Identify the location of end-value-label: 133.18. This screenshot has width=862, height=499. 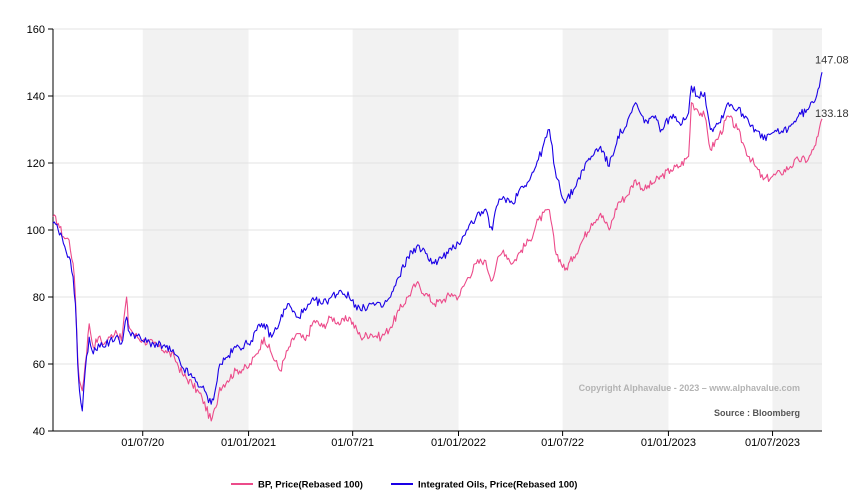
(832, 114).